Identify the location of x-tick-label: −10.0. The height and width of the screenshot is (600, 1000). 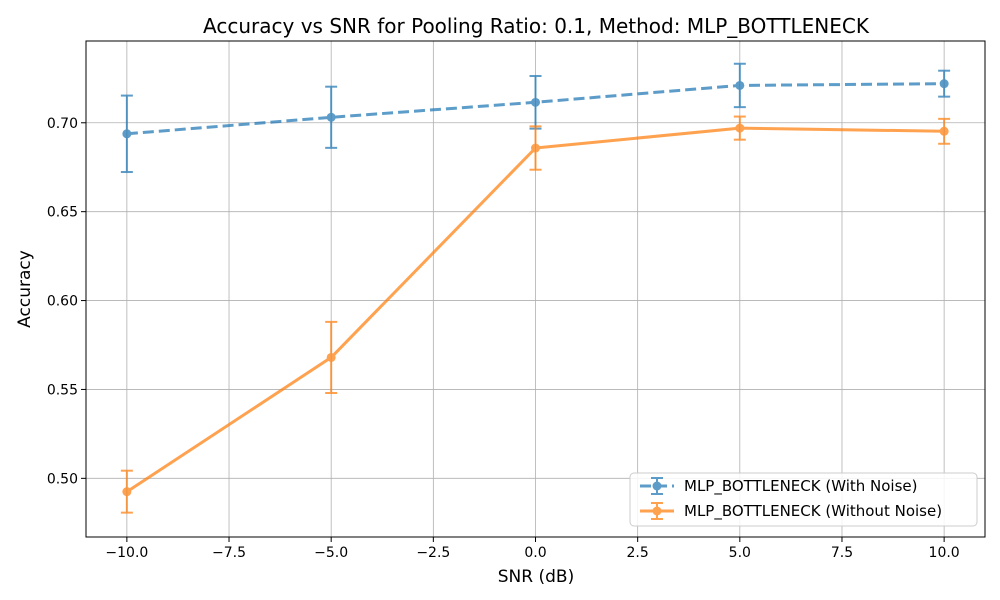
(126, 553).